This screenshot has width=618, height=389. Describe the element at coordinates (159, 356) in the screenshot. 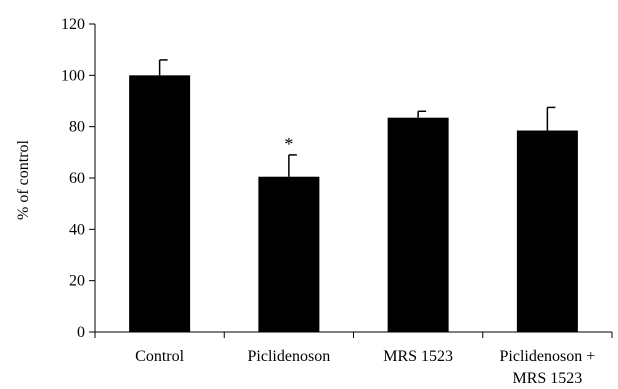

I see `x-tick-label: Control` at that location.